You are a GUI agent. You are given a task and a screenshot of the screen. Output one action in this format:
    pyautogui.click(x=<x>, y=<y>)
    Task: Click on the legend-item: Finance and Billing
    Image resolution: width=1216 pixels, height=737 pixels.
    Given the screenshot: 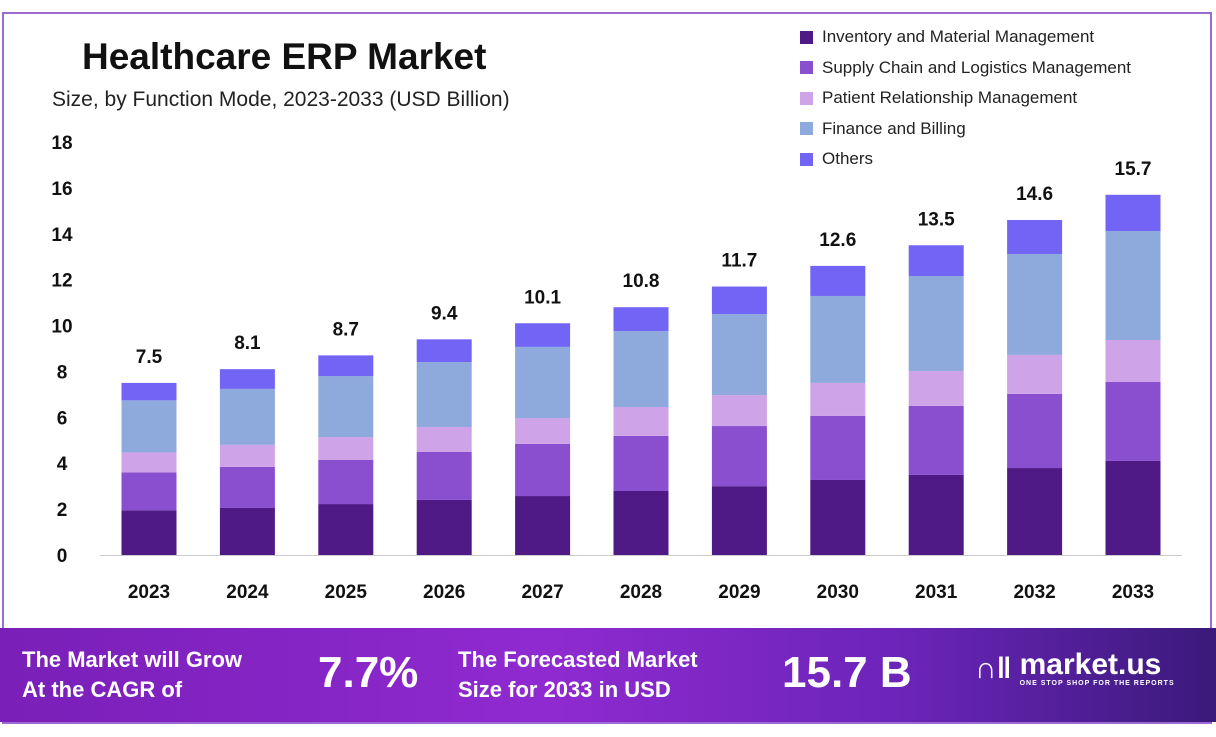 What is the action you would take?
    pyautogui.click(x=965, y=129)
    